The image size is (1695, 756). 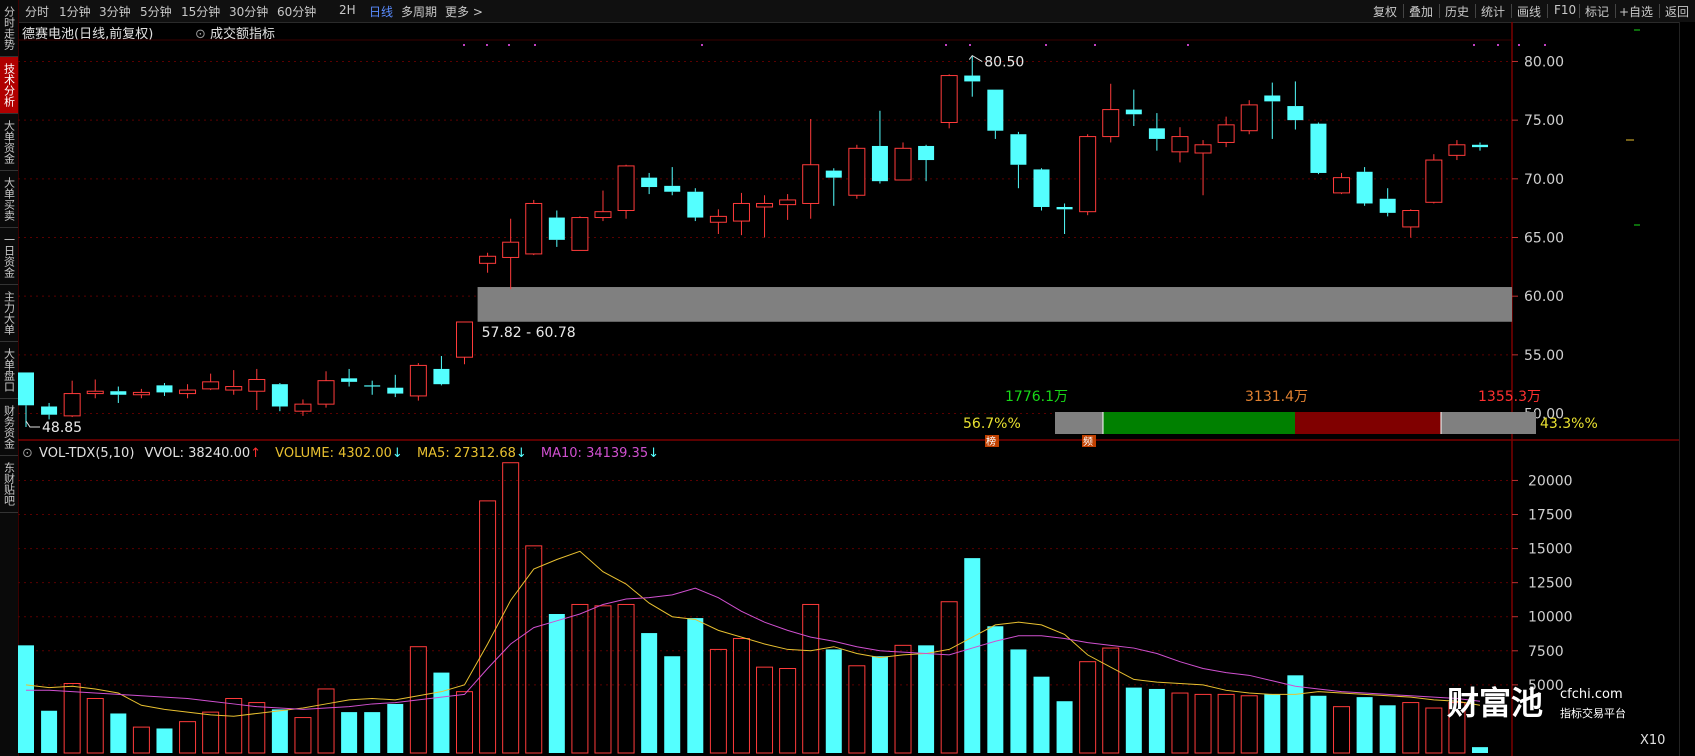 What do you see at coordinates (464, 12) in the screenshot?
I see `period-more: 更多 >` at bounding box center [464, 12].